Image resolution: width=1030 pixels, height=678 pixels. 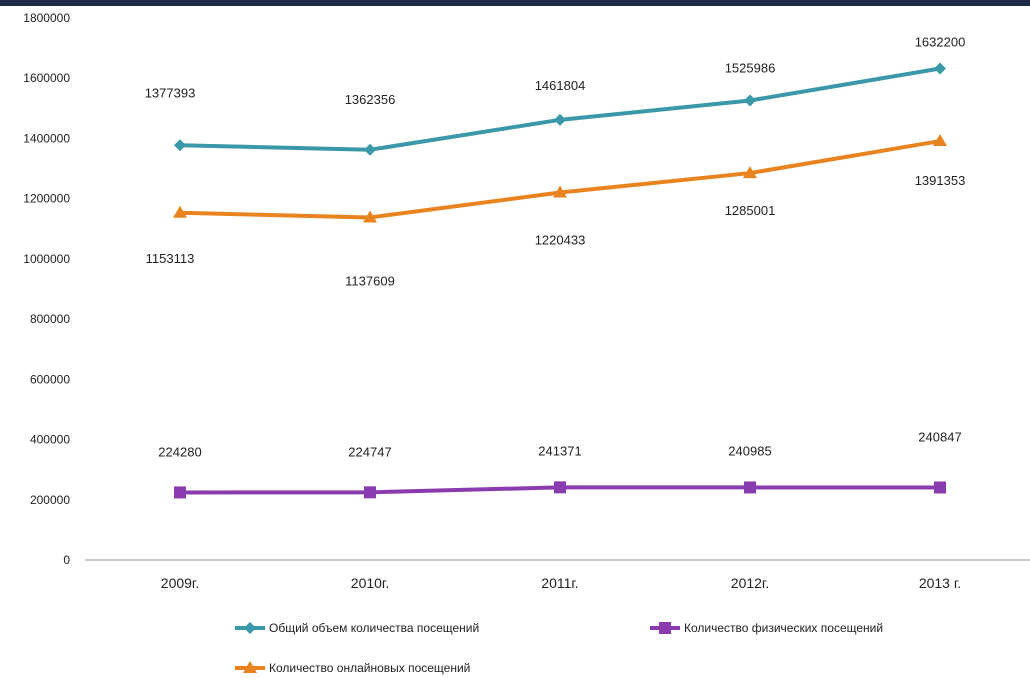 What do you see at coordinates (750, 68) in the screenshot?
I see `data-label: 1525986` at bounding box center [750, 68].